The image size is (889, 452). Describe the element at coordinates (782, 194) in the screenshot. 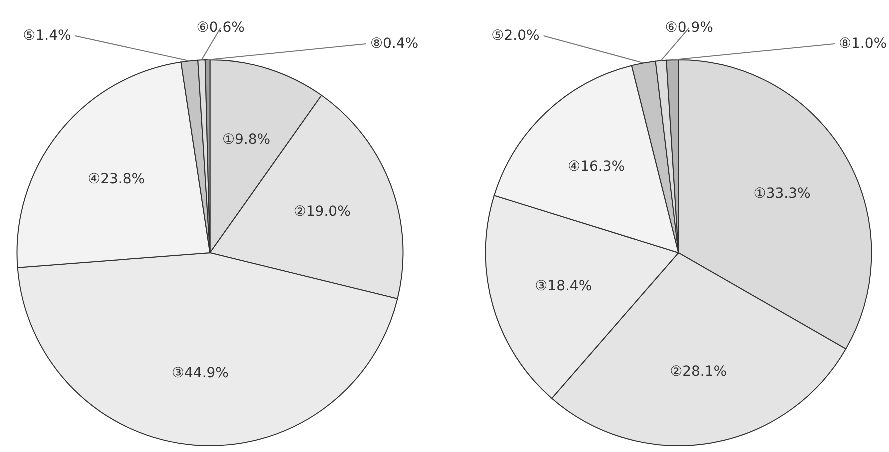

I see `slice-label: ①33.3%` at that location.